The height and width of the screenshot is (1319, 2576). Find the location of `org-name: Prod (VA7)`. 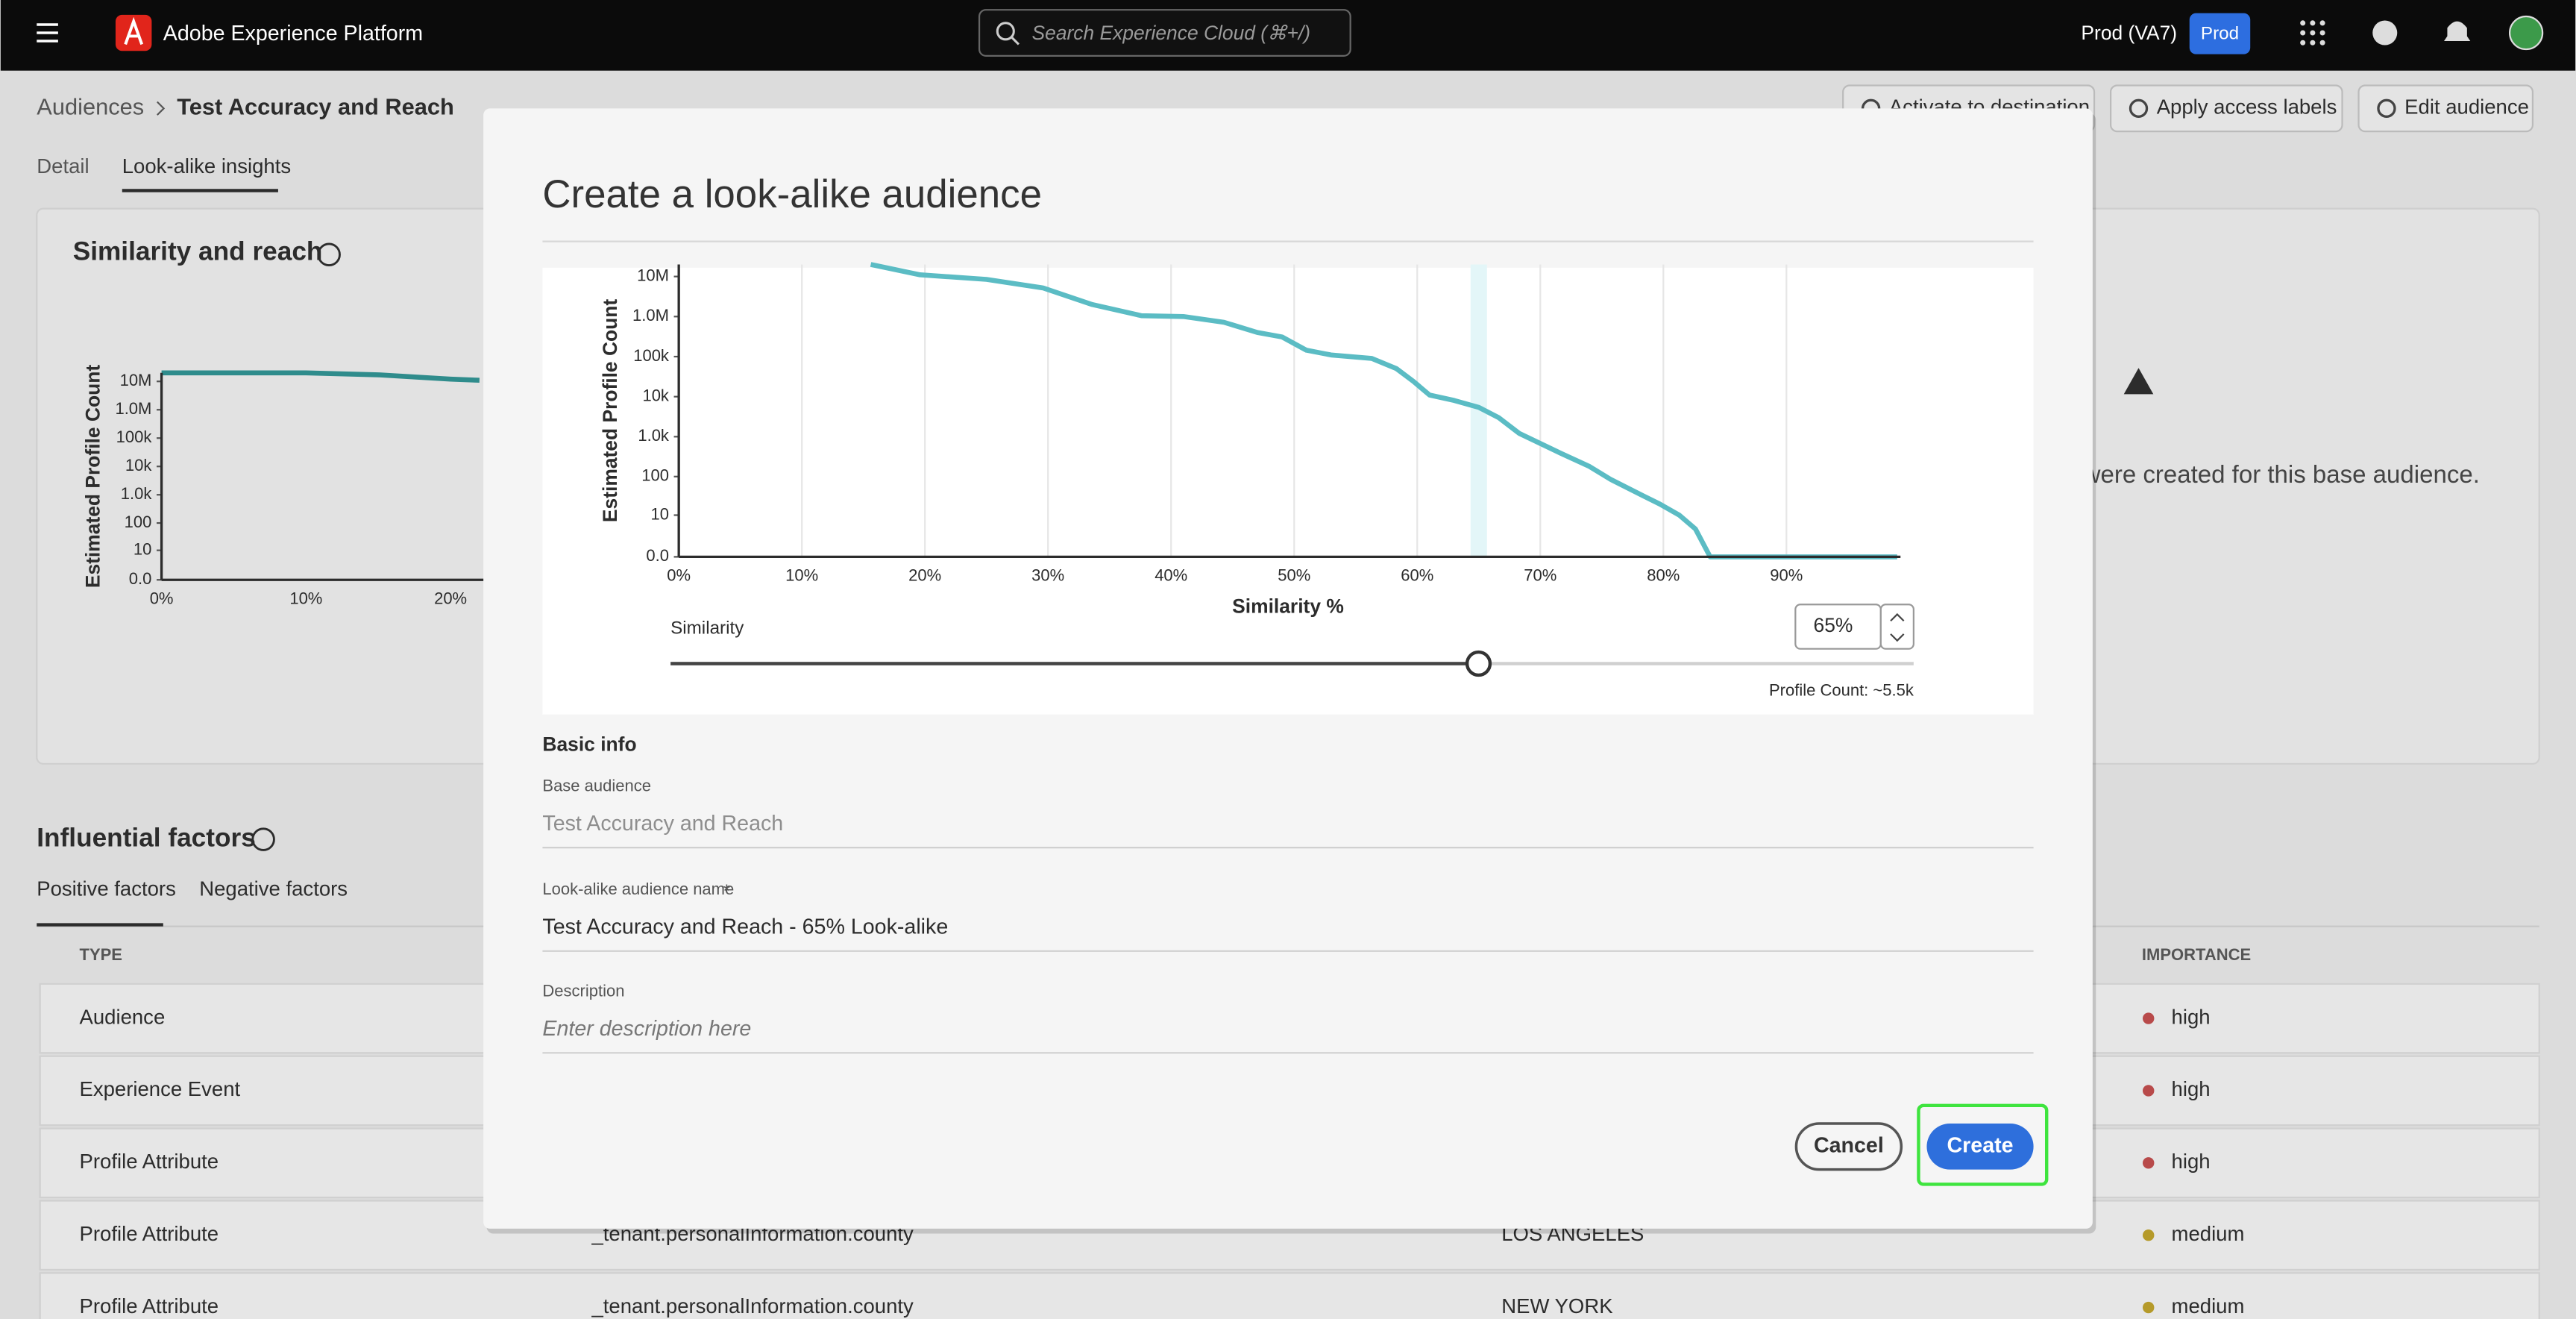

org-name: Prod (VA7) is located at coordinates (2129, 33).